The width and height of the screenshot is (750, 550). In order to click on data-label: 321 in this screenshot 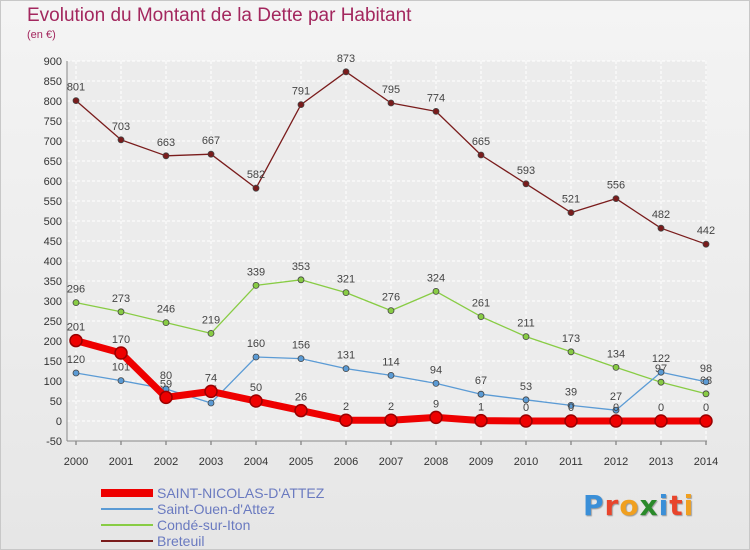, I will do `click(346, 280)`.